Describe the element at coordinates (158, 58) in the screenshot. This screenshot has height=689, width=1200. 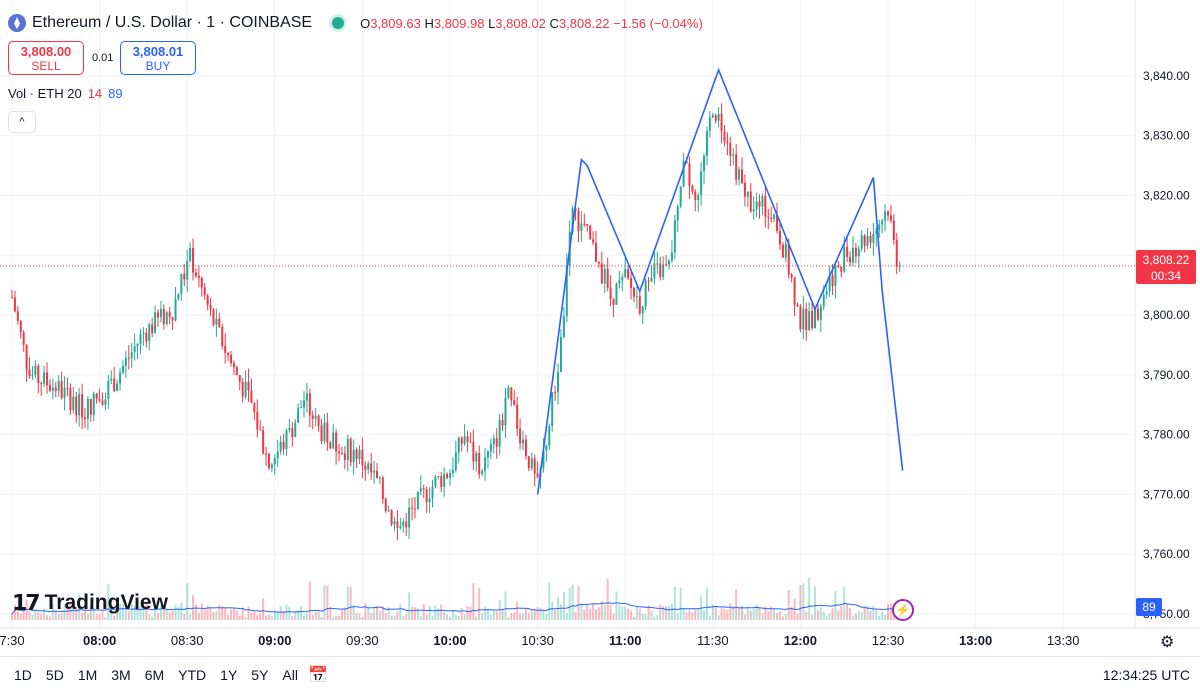
I see `buy-button: 3,808.01 BUY` at that location.